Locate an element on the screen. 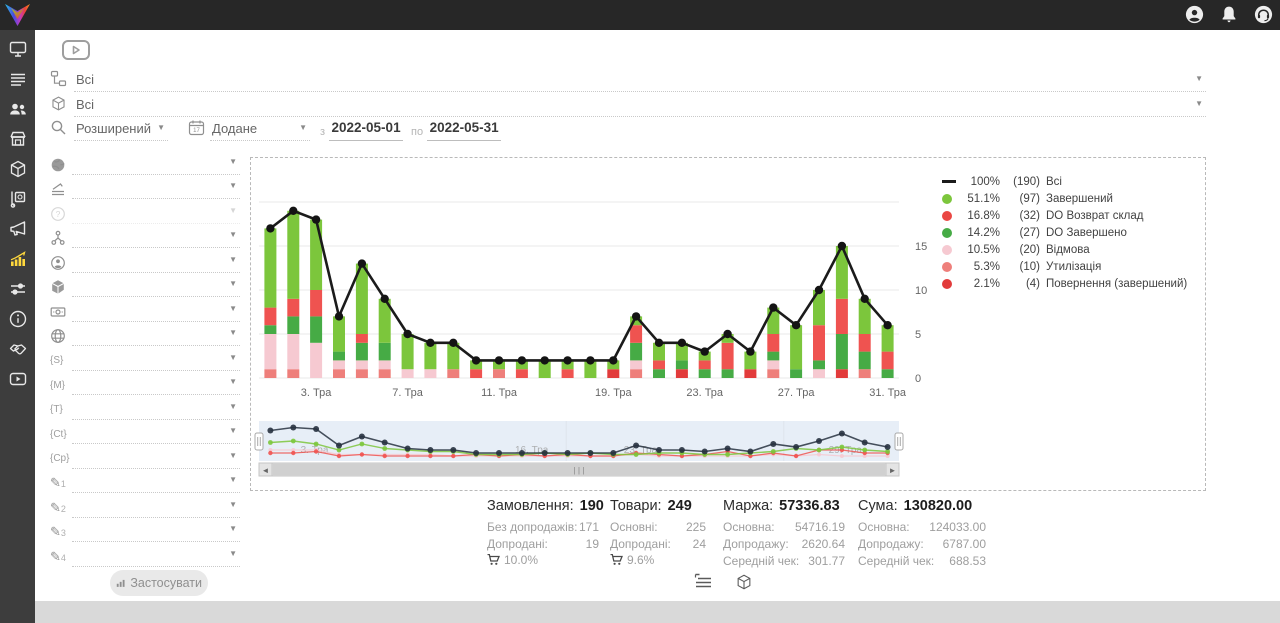 The height and width of the screenshot is (623, 1280). sidebar-item-sliders is located at coordinates (18, 289).